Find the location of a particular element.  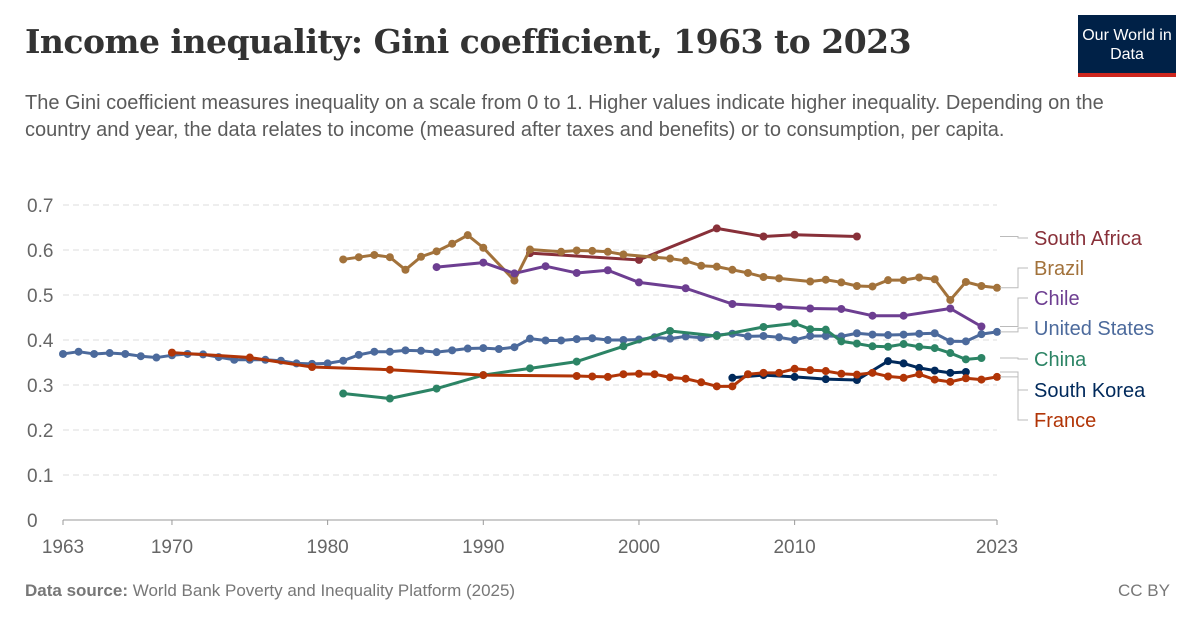

y-tick-label: 0.3 is located at coordinates (40, 386).